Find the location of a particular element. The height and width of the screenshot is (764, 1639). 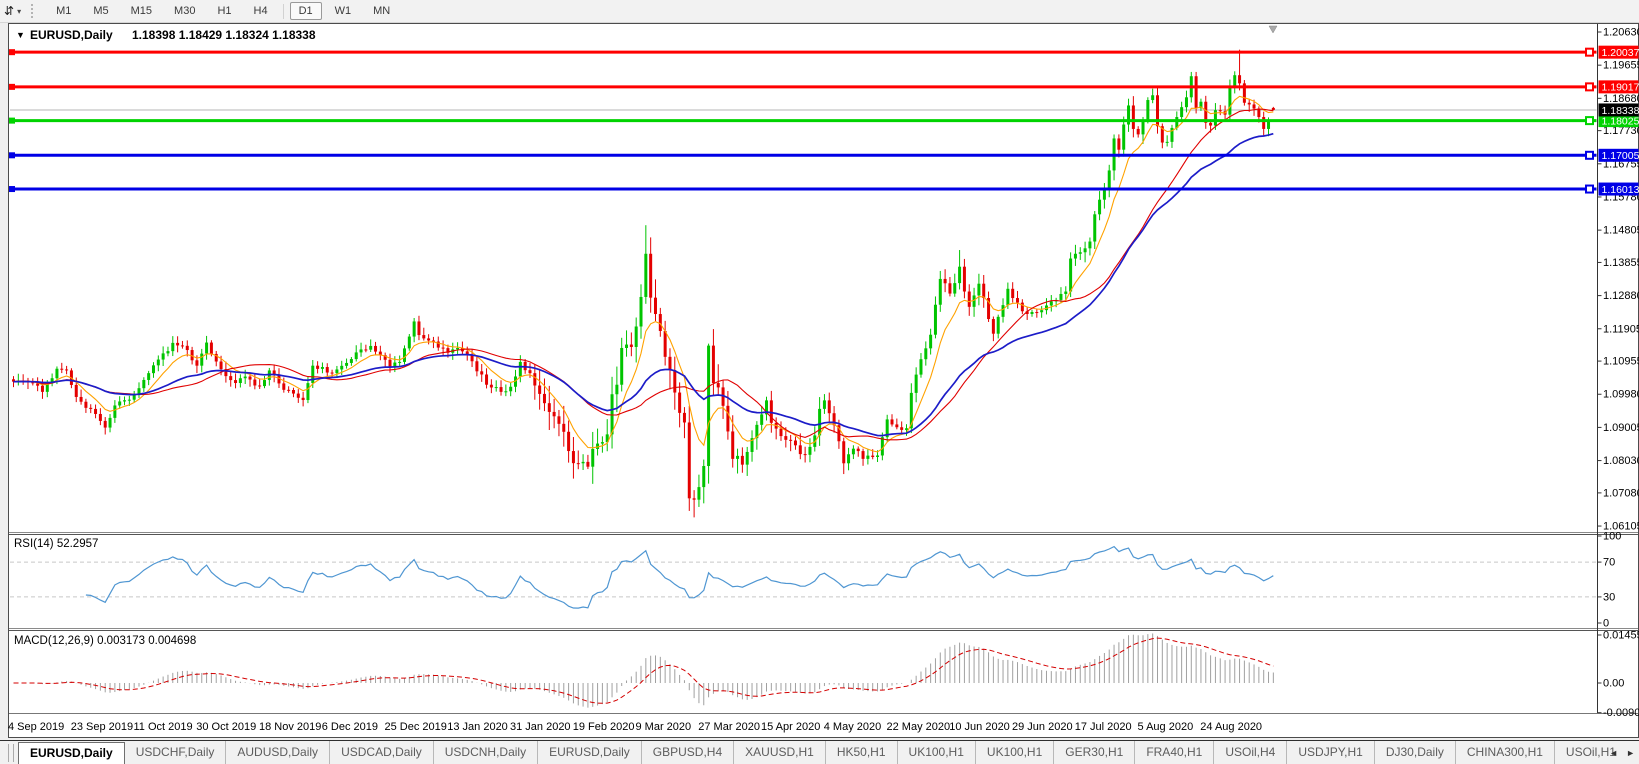

timeframe-button-m5: M5 is located at coordinates (101, 11).